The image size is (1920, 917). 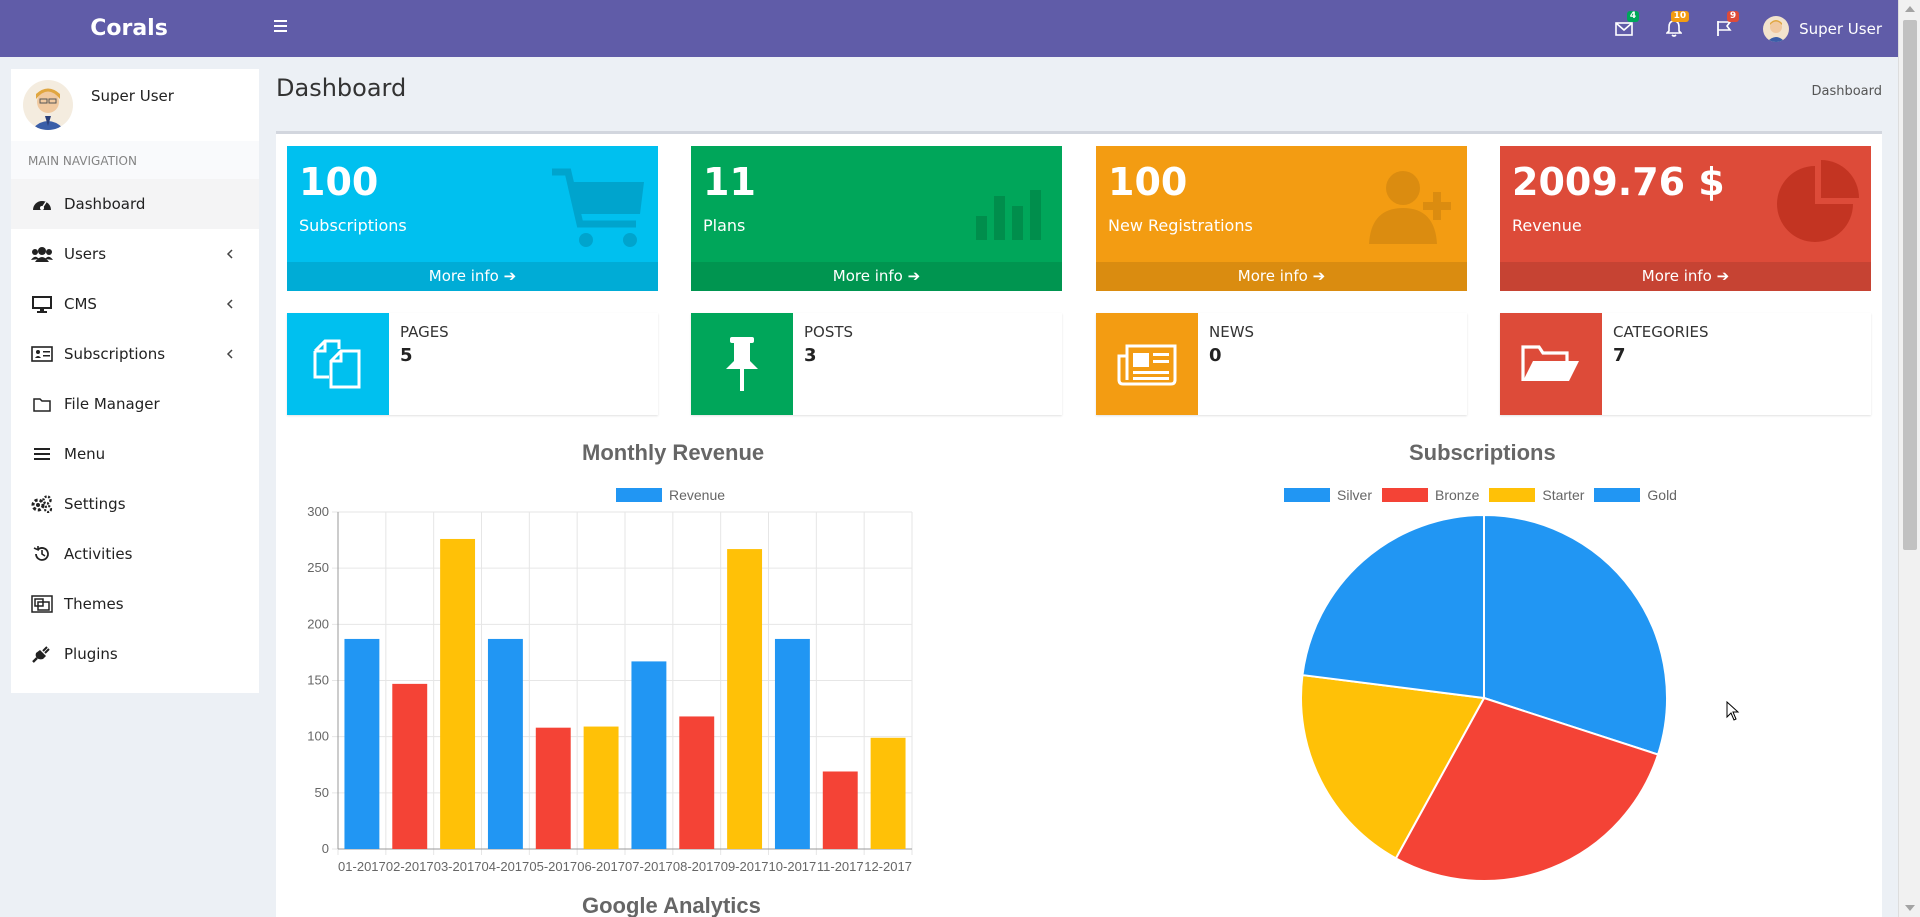 I want to click on pin-icon, so click(x=742, y=364).